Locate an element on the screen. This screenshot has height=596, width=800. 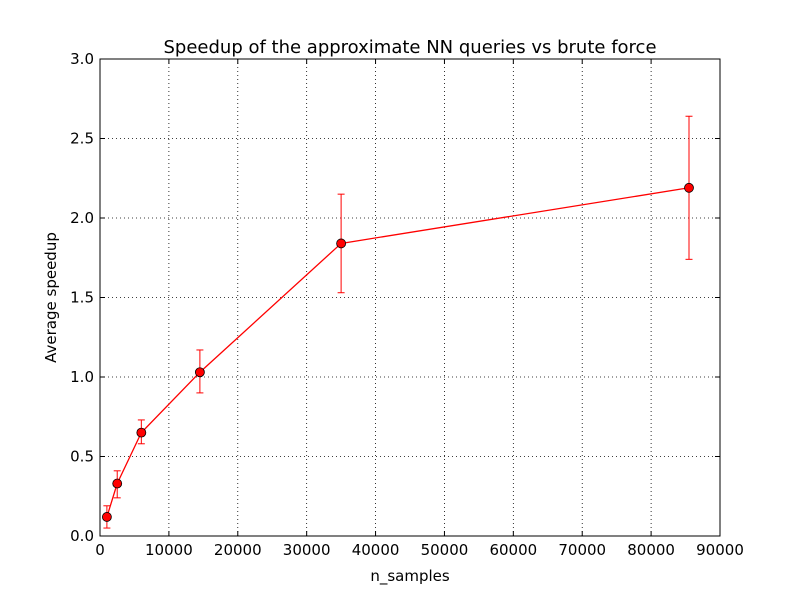
y-tick-label: 0.0 is located at coordinates (82, 536).